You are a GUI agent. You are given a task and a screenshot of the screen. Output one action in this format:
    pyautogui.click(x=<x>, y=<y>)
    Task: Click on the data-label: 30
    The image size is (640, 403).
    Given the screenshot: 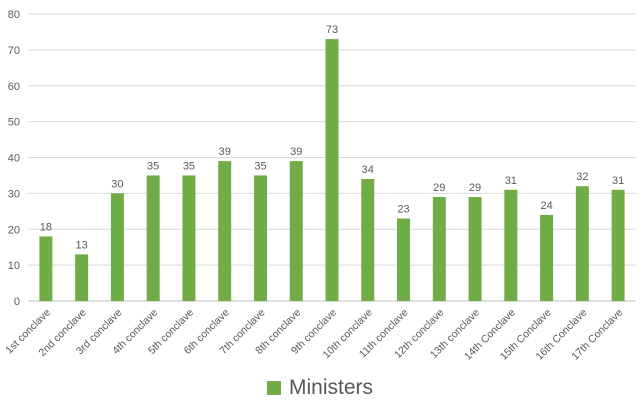 What is the action you would take?
    pyautogui.click(x=117, y=184)
    